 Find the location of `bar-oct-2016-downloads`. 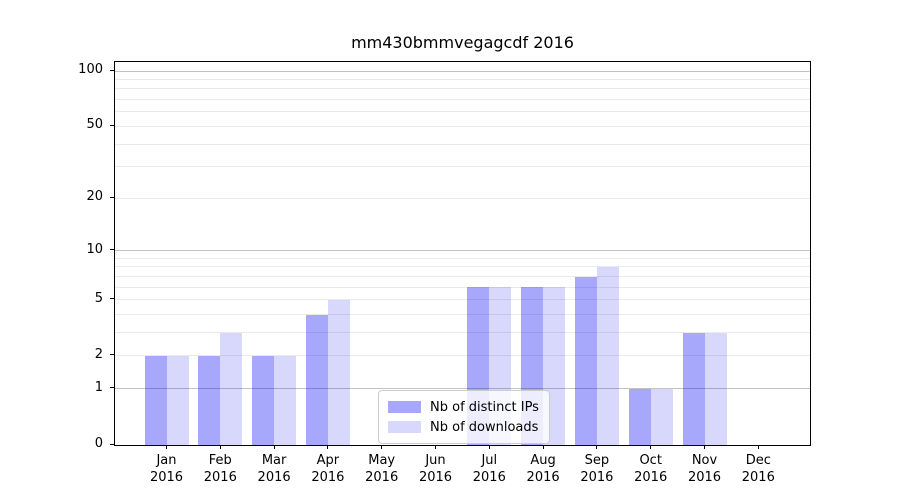

bar-oct-2016-downloads is located at coordinates (661, 416).